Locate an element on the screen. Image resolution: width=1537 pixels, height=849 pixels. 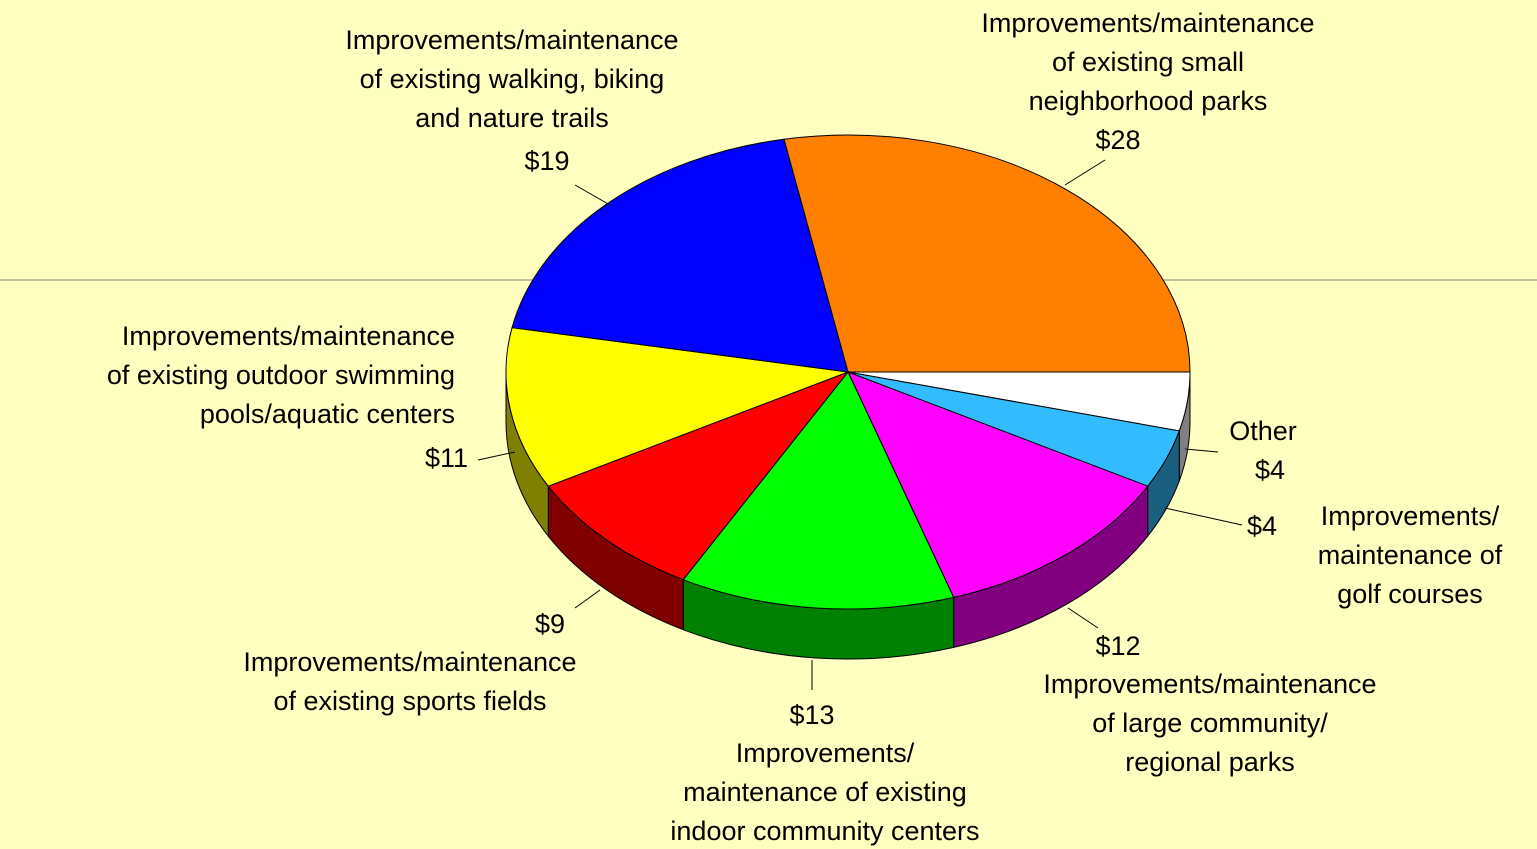
category-label-line: maintenance of is located at coordinates (1410, 555).